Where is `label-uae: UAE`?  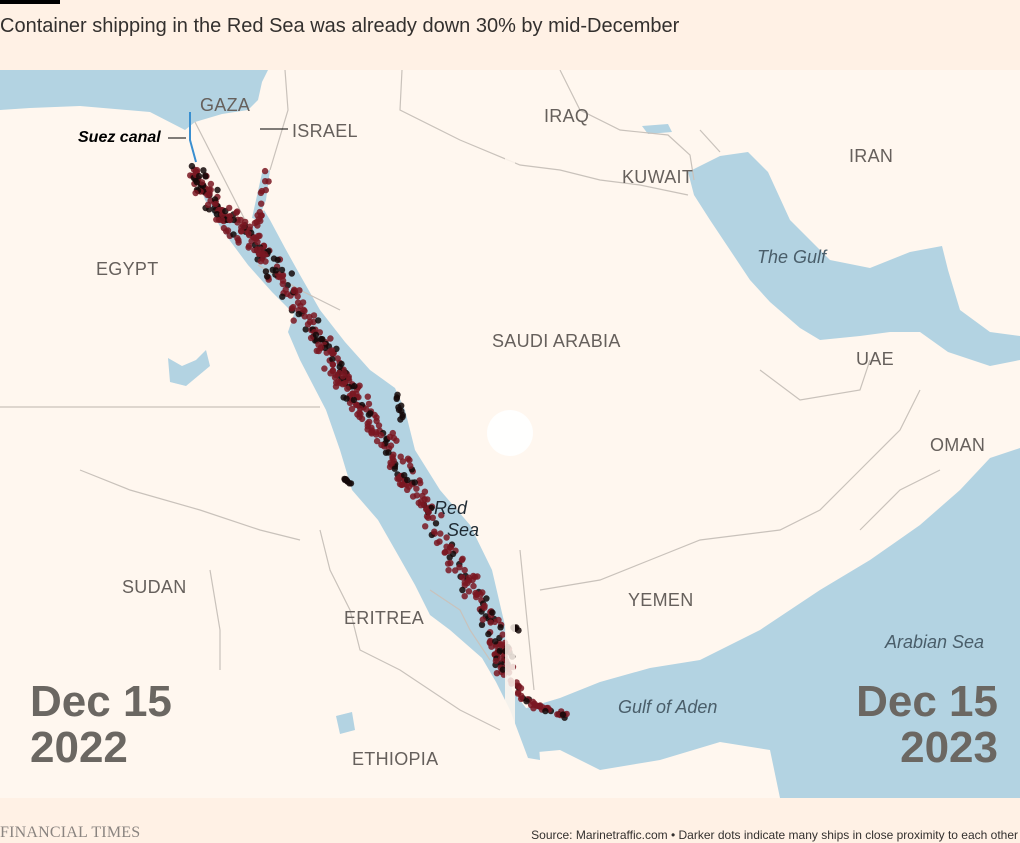
label-uae: UAE is located at coordinates (875, 359).